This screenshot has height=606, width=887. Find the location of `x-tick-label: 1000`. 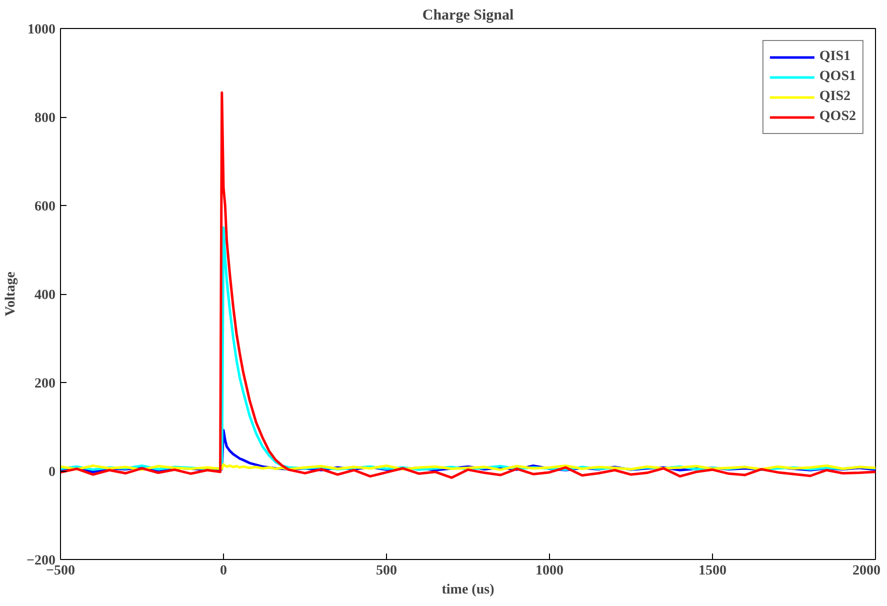

x-tick-label: 1000 is located at coordinates (550, 571).